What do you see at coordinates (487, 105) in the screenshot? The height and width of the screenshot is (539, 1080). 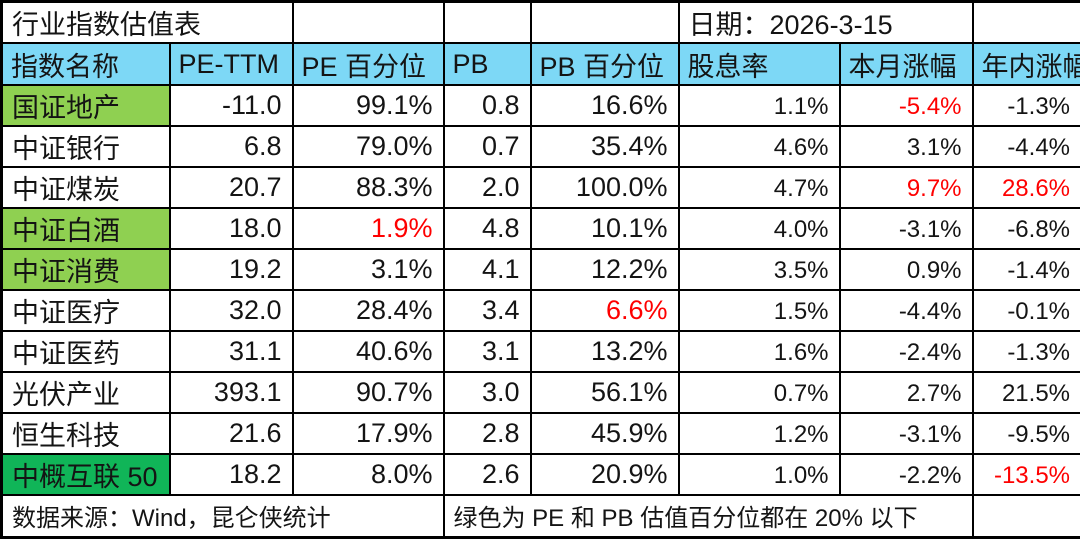 I see `value-cell: 0.8` at bounding box center [487, 105].